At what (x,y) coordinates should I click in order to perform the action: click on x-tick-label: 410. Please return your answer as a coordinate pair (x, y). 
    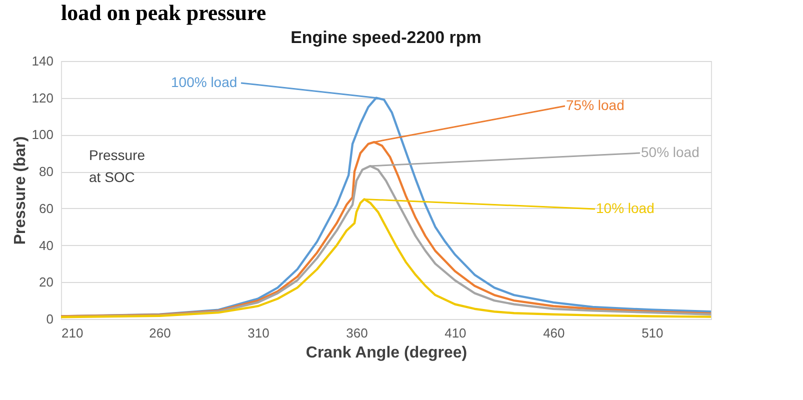
    Looking at the image, I should click on (455, 333).